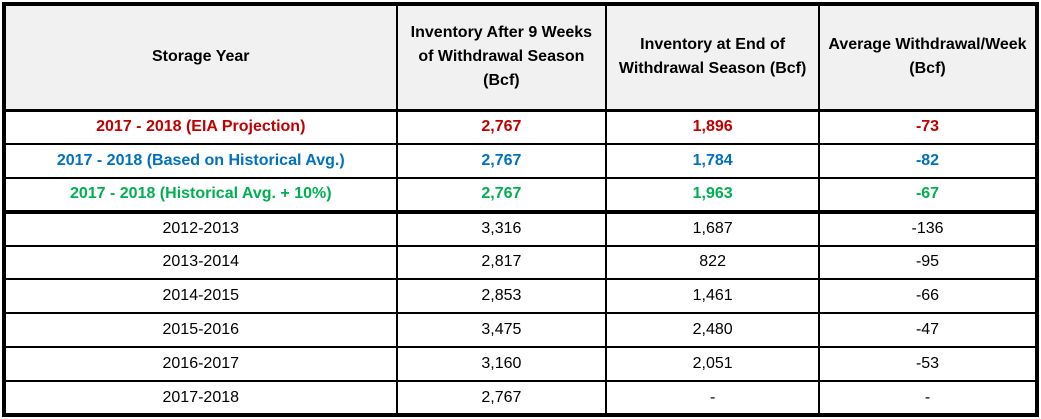  What do you see at coordinates (928, 195) in the screenshot?
I see `avg-withdrawal-week-cell: -67` at bounding box center [928, 195].